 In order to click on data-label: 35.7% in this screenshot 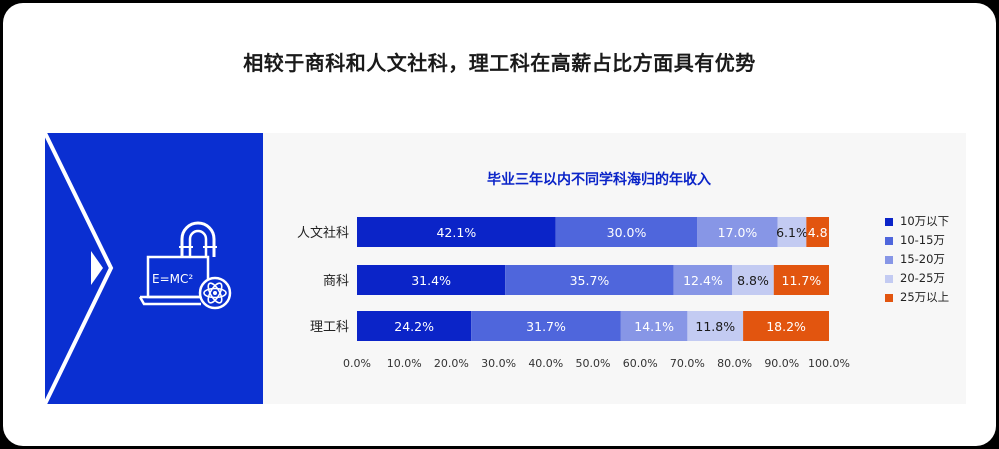, I will do `click(590, 280)`.